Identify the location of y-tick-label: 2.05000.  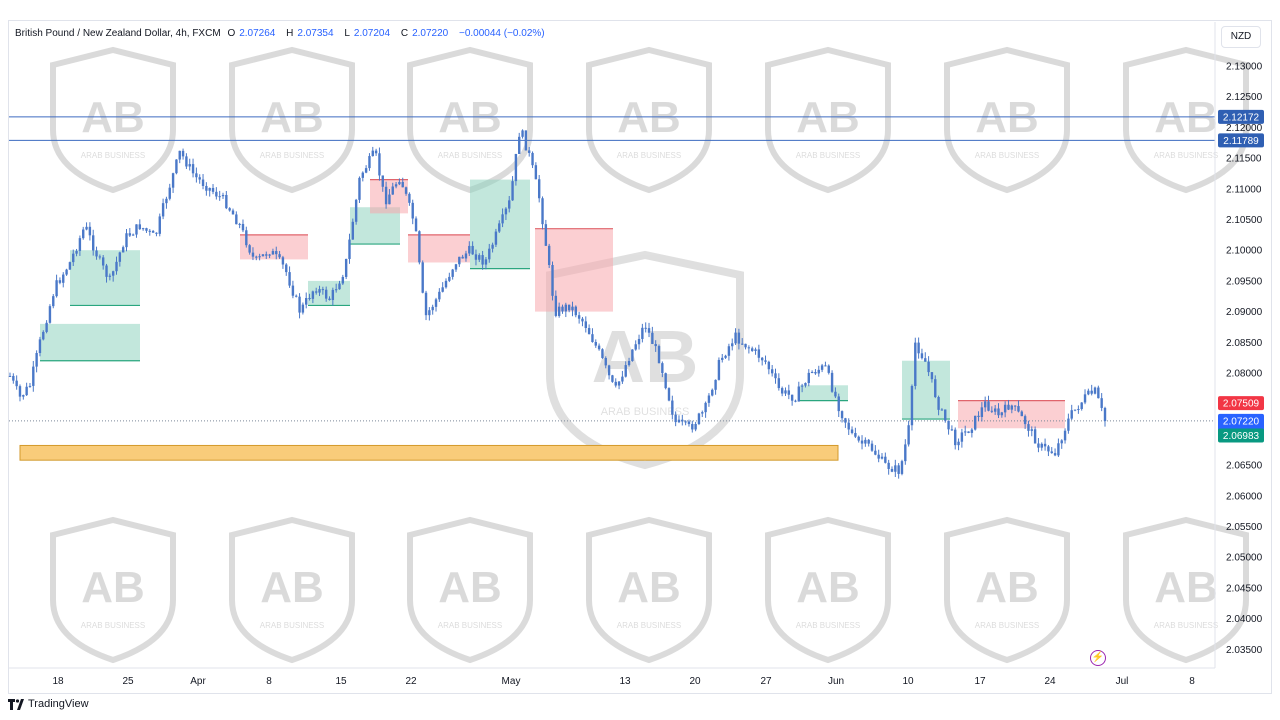
(1244, 558).